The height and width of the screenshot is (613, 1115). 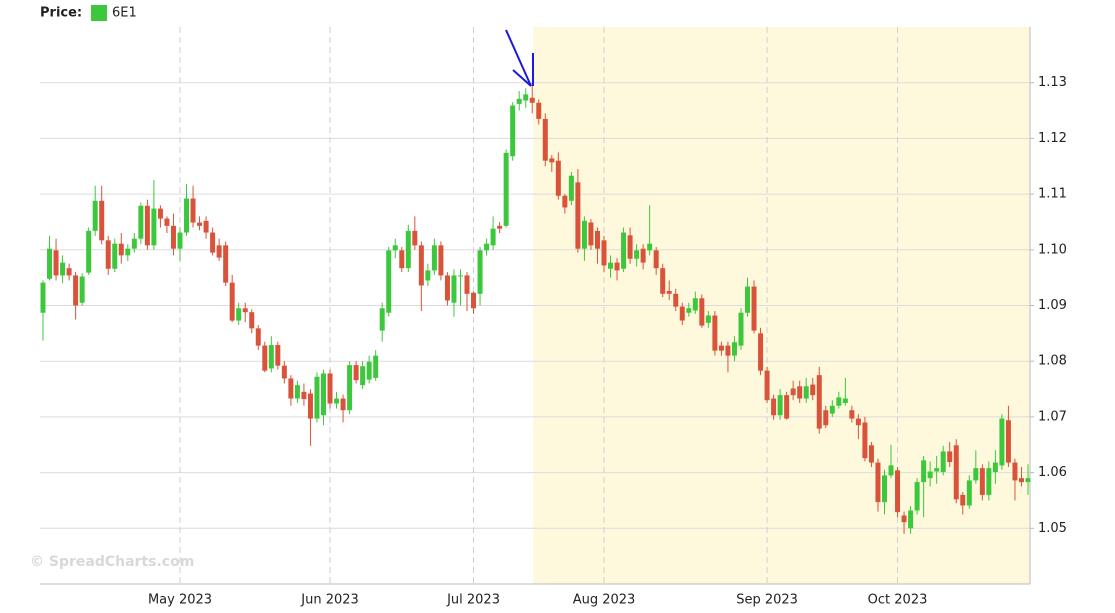 I want to click on arrow-shaft, so click(x=518, y=58).